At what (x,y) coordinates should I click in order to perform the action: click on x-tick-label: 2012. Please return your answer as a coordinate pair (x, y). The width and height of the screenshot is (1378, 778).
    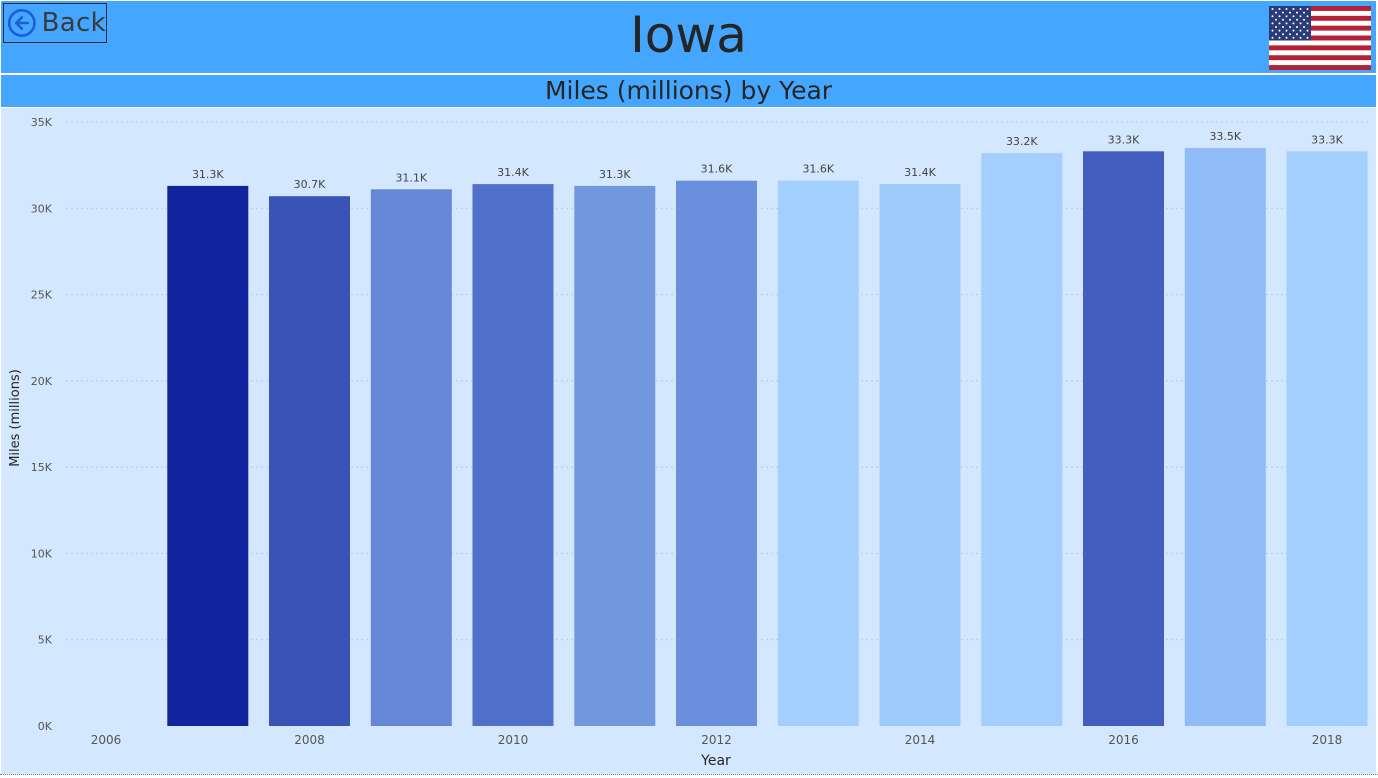
    Looking at the image, I should click on (716, 740).